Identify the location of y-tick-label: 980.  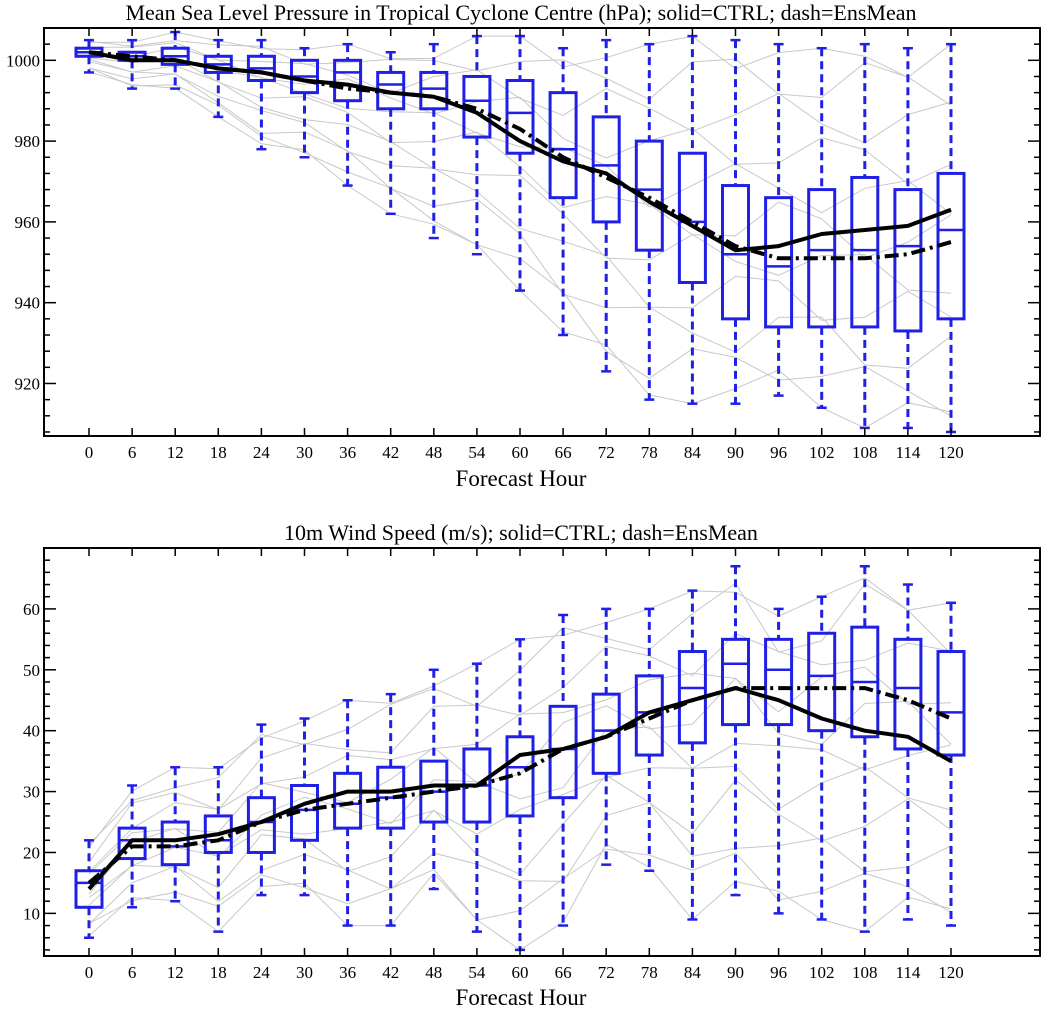
(28, 141).